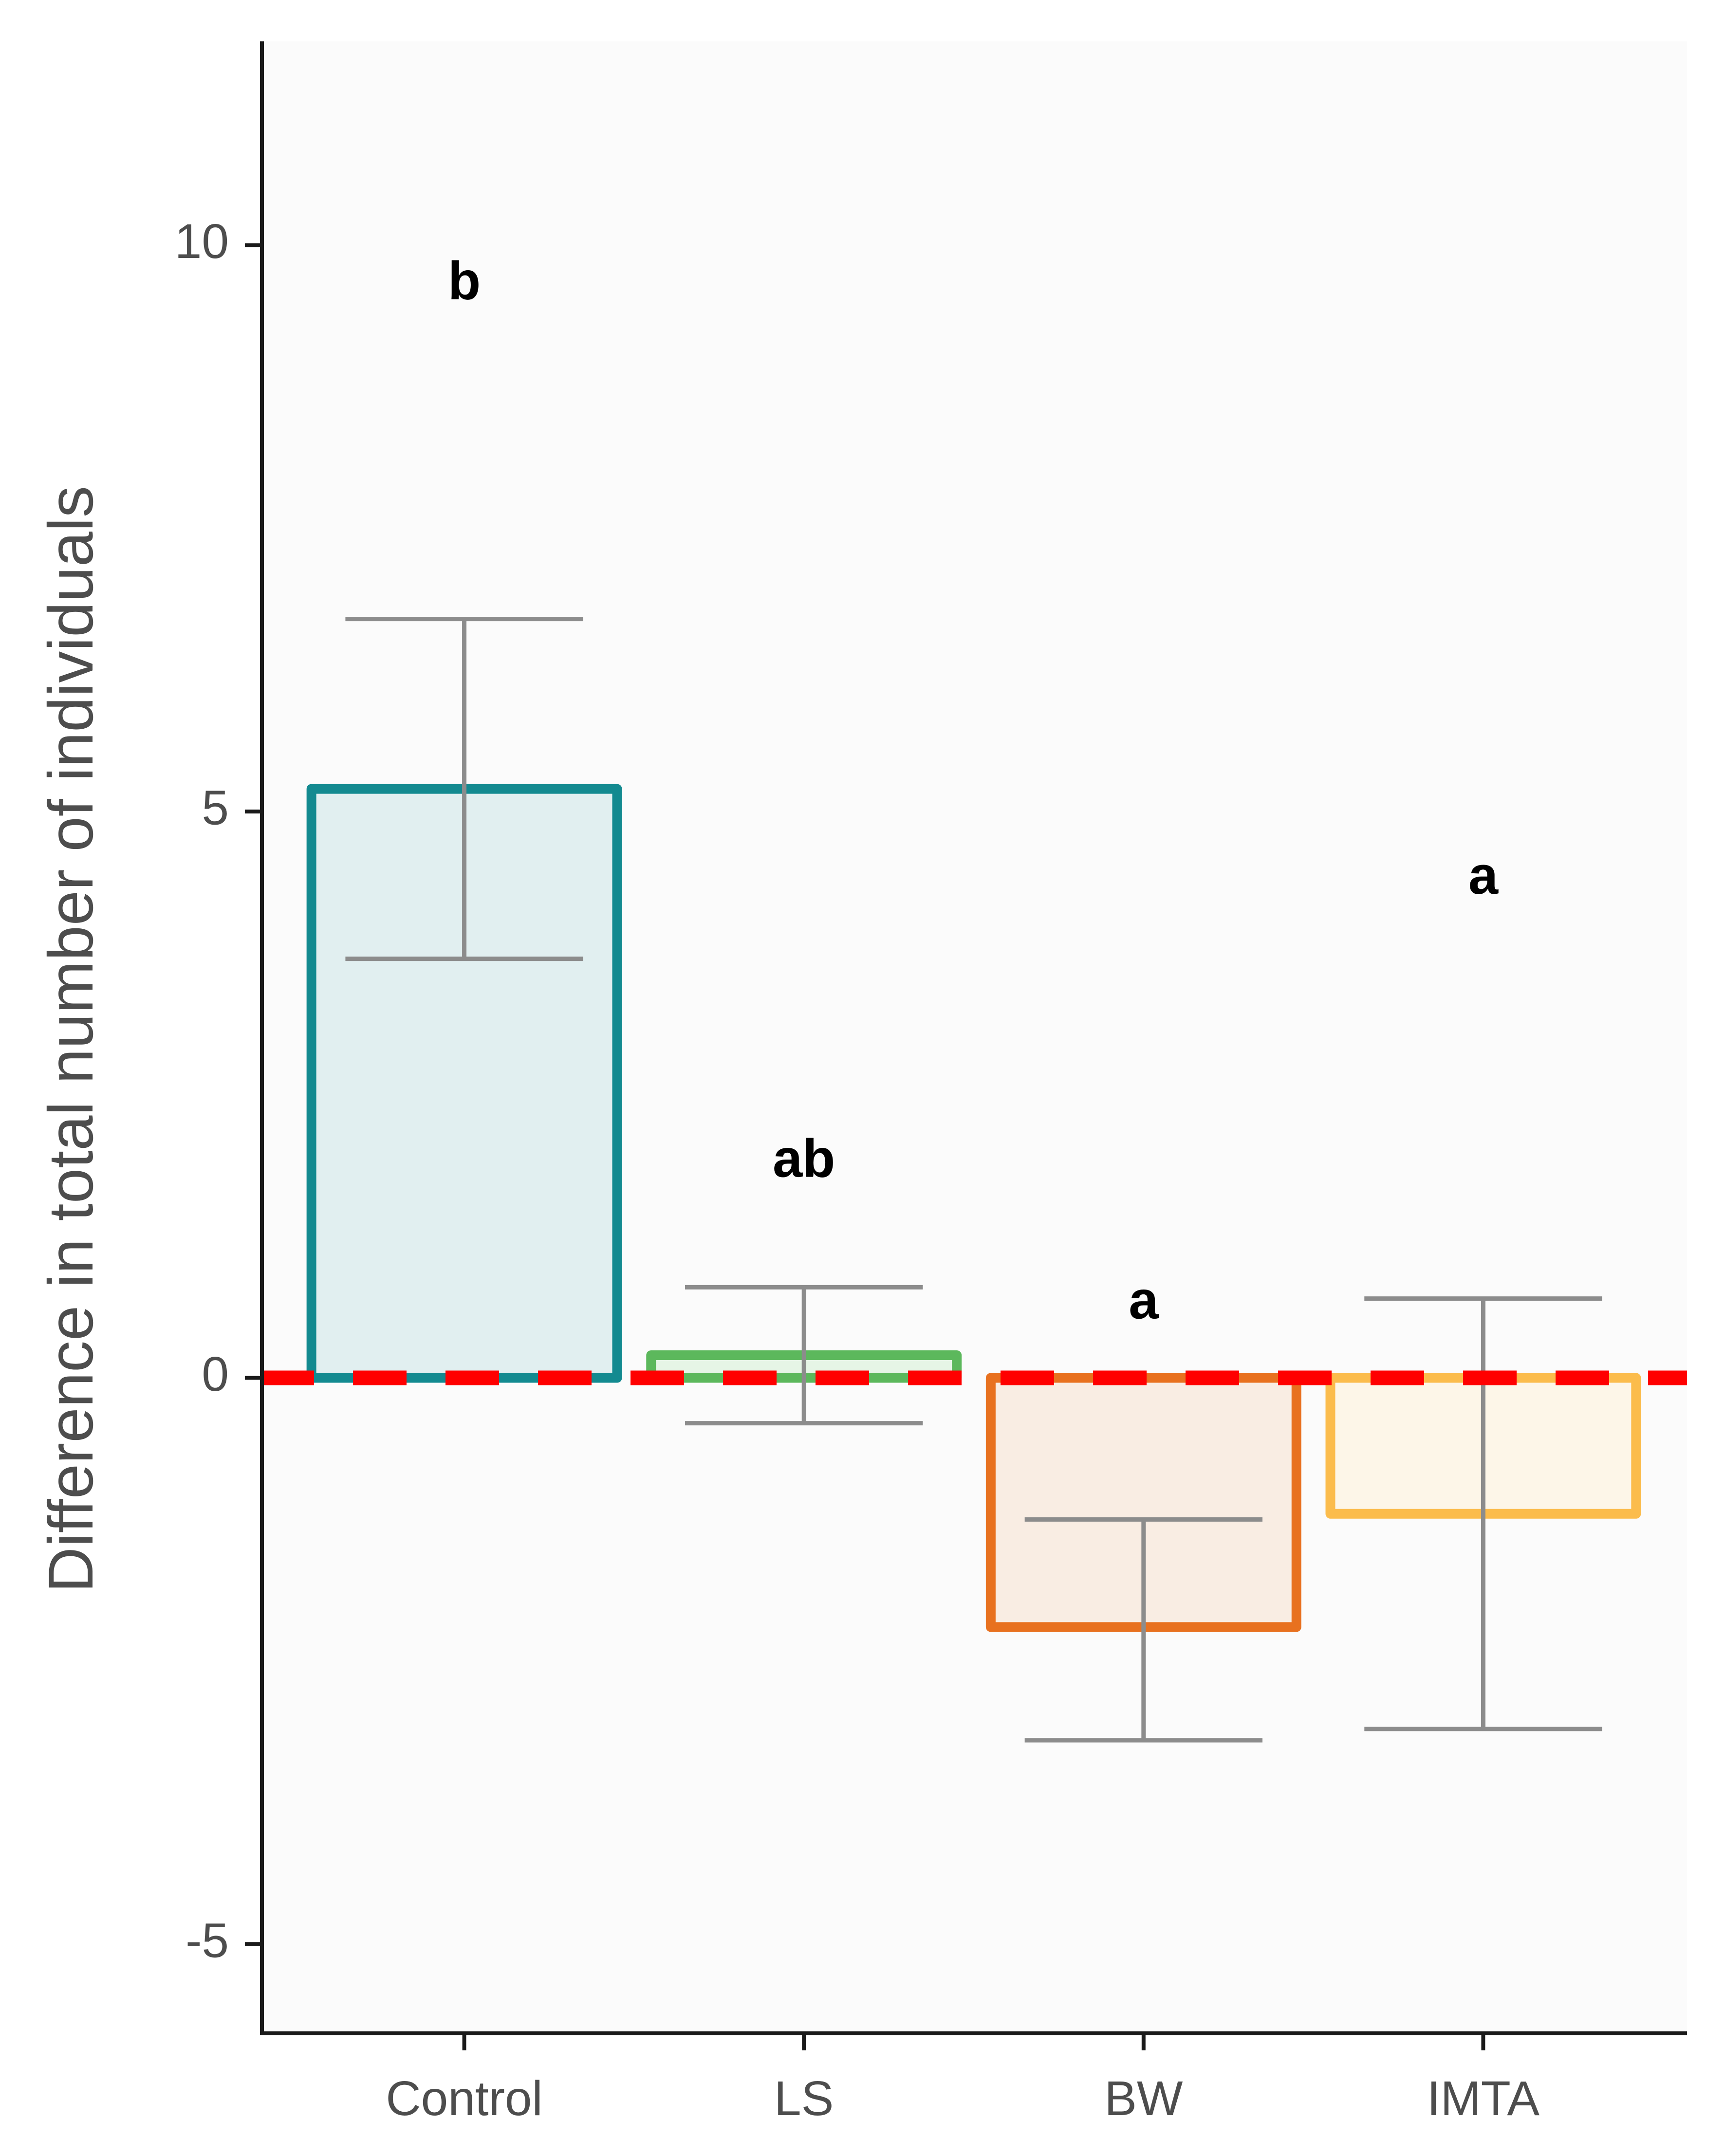 This screenshot has height=2156, width=1725. I want to click on y-ticks-layer: -5 0 5 10, so click(218, 1091).